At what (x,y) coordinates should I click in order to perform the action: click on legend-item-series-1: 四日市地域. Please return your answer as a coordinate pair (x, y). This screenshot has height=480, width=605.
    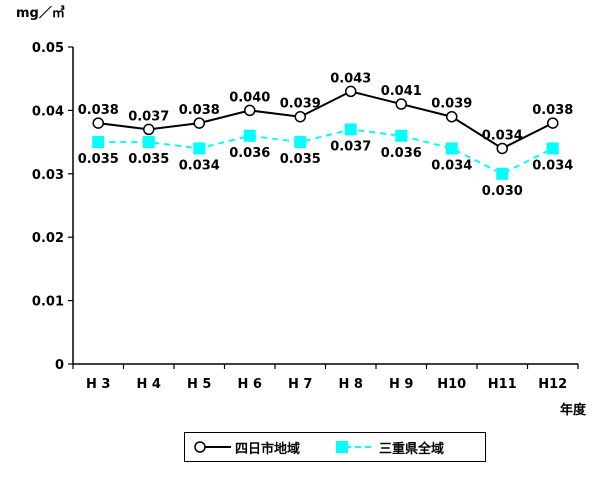
    Looking at the image, I should click on (246, 447).